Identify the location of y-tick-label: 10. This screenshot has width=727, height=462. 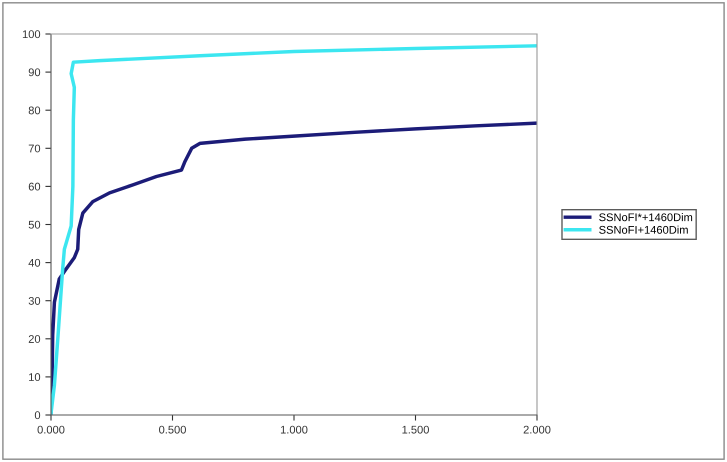
(34, 377).